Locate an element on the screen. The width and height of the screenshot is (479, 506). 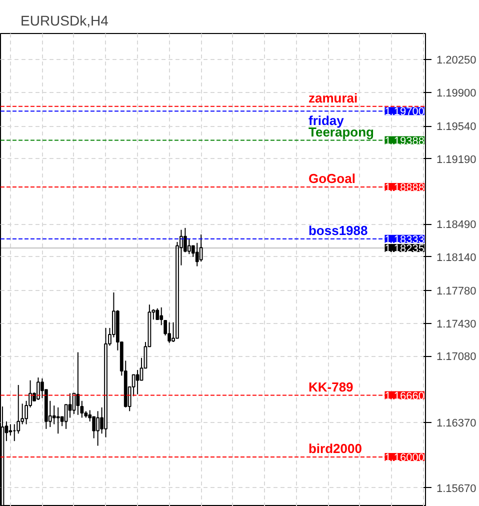
ref-line-label: GoGoal is located at coordinates (332, 178).